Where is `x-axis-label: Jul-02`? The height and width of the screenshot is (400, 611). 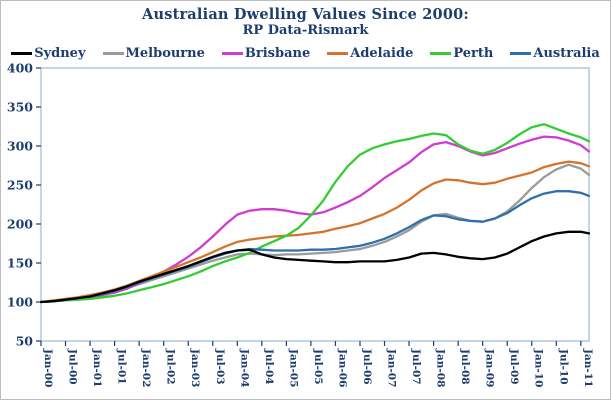
x-axis-label: Jul-02 is located at coordinates (171, 366).